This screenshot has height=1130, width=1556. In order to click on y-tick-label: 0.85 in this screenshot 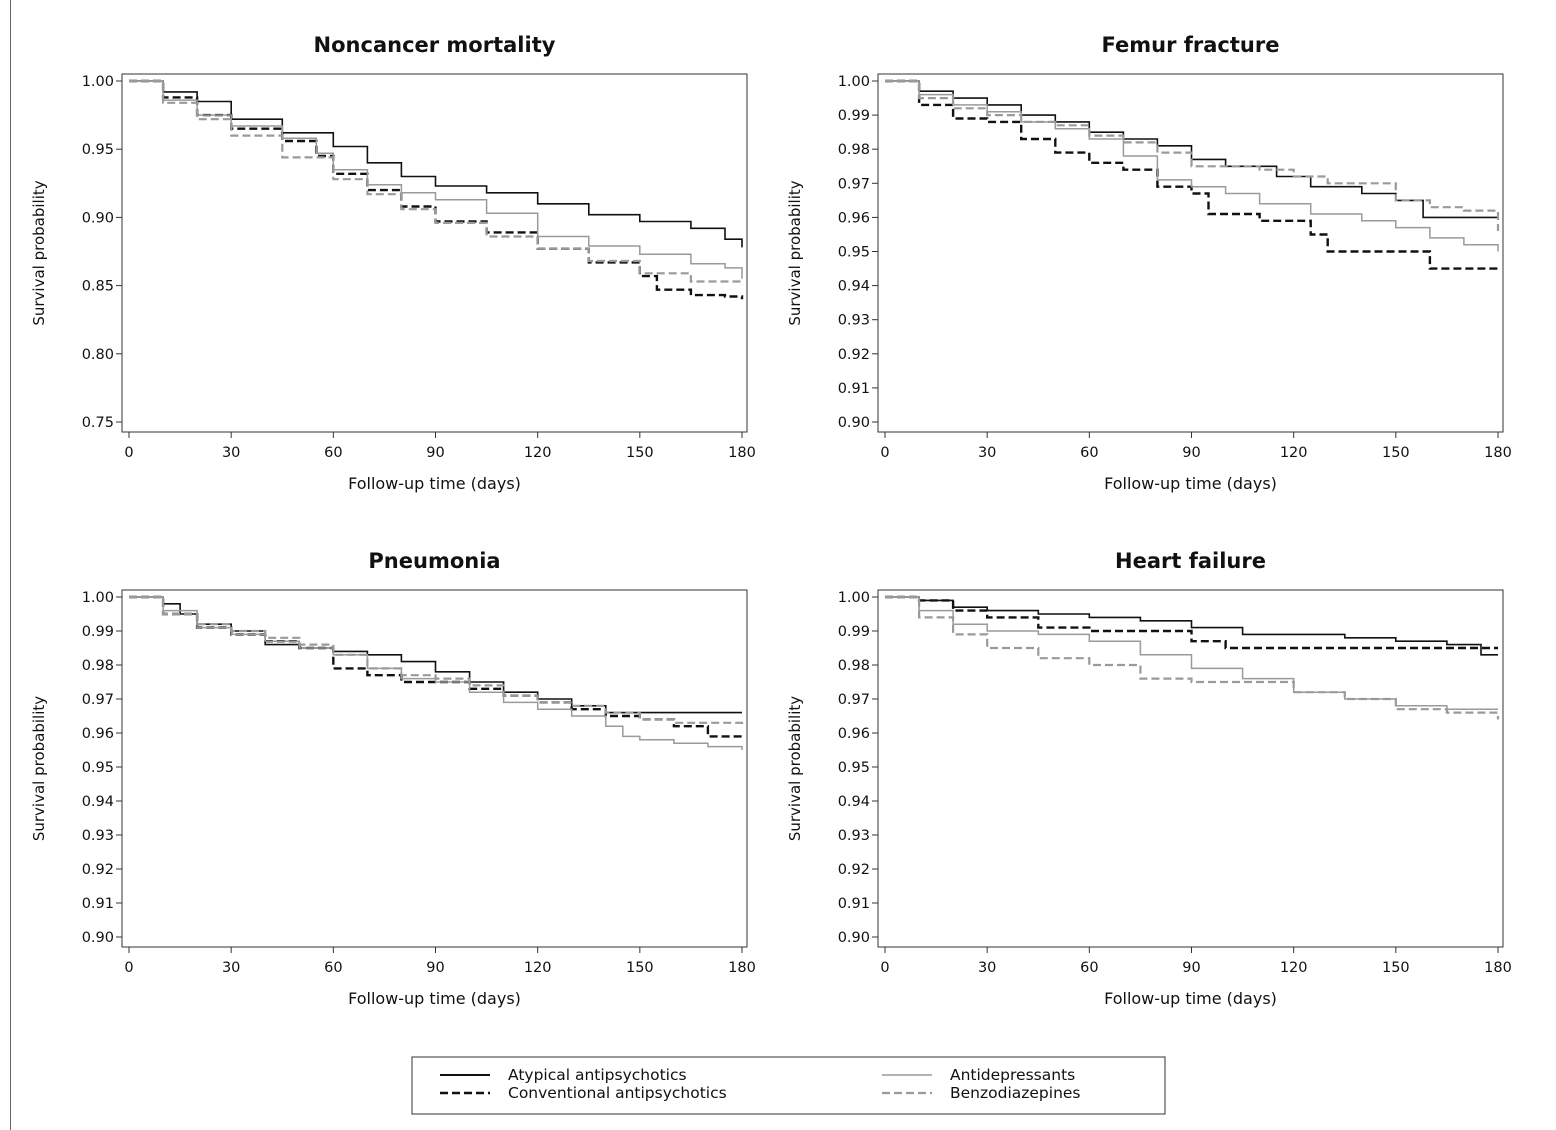, I will do `click(98, 287)`.